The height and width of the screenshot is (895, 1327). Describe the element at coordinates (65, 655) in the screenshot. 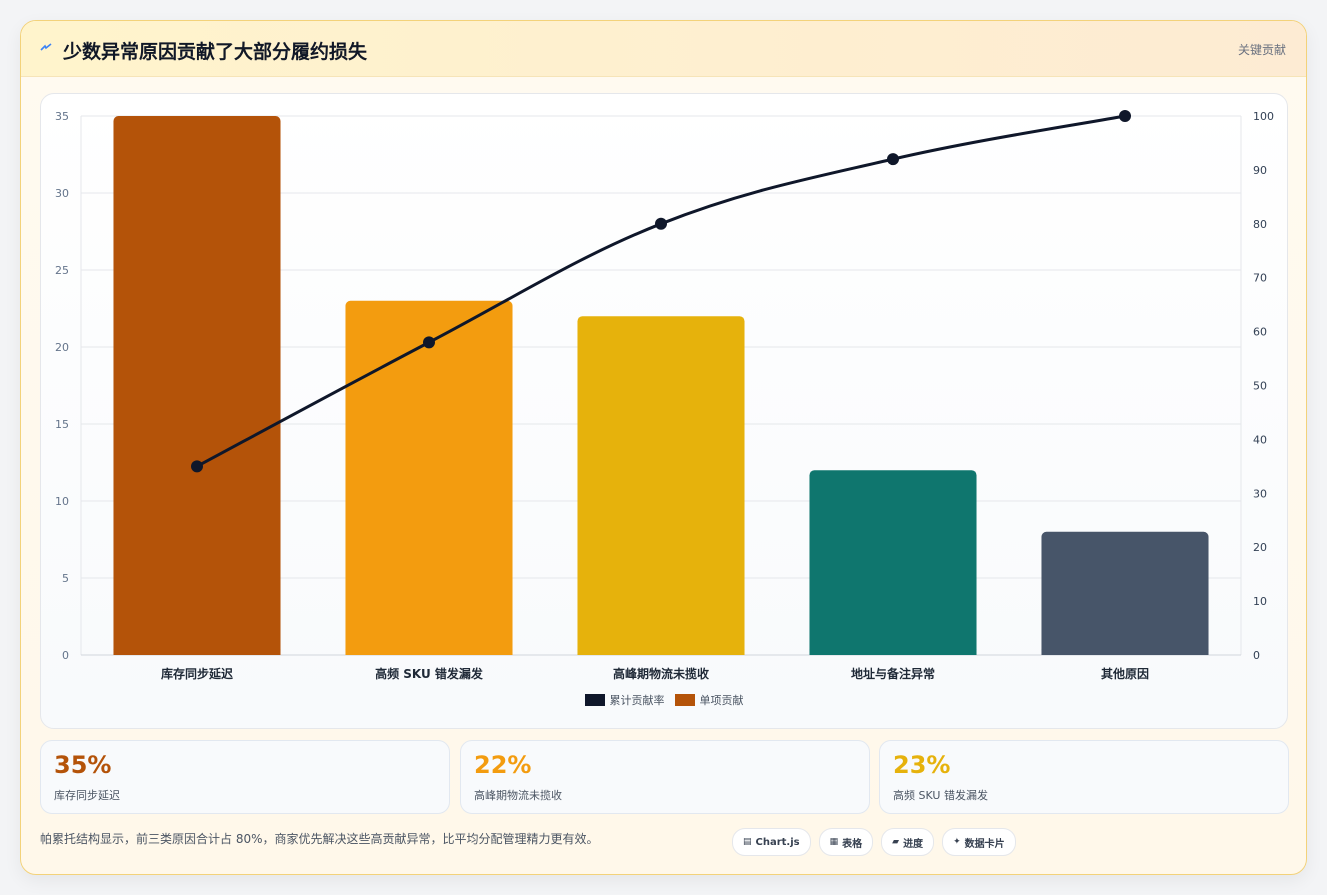

I see `y-tick-label-left: 0` at that location.